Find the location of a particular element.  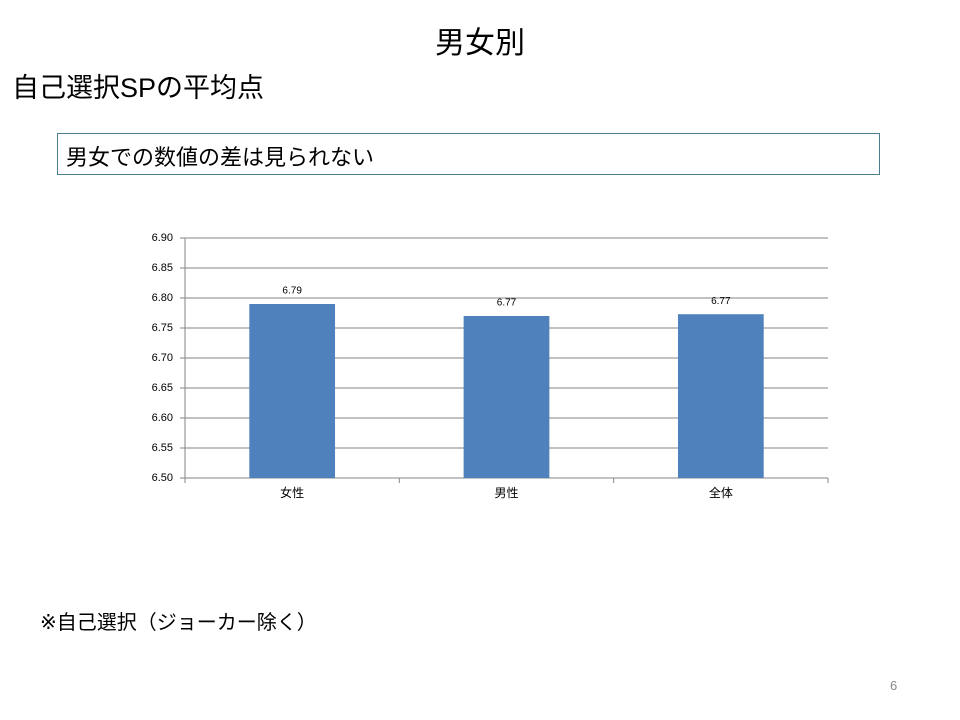

y-tick-label: 6.65 is located at coordinates (162, 388).